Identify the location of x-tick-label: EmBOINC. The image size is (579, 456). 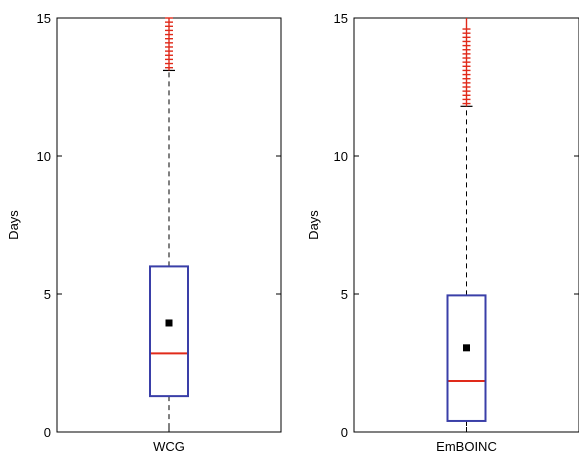
(466, 446).